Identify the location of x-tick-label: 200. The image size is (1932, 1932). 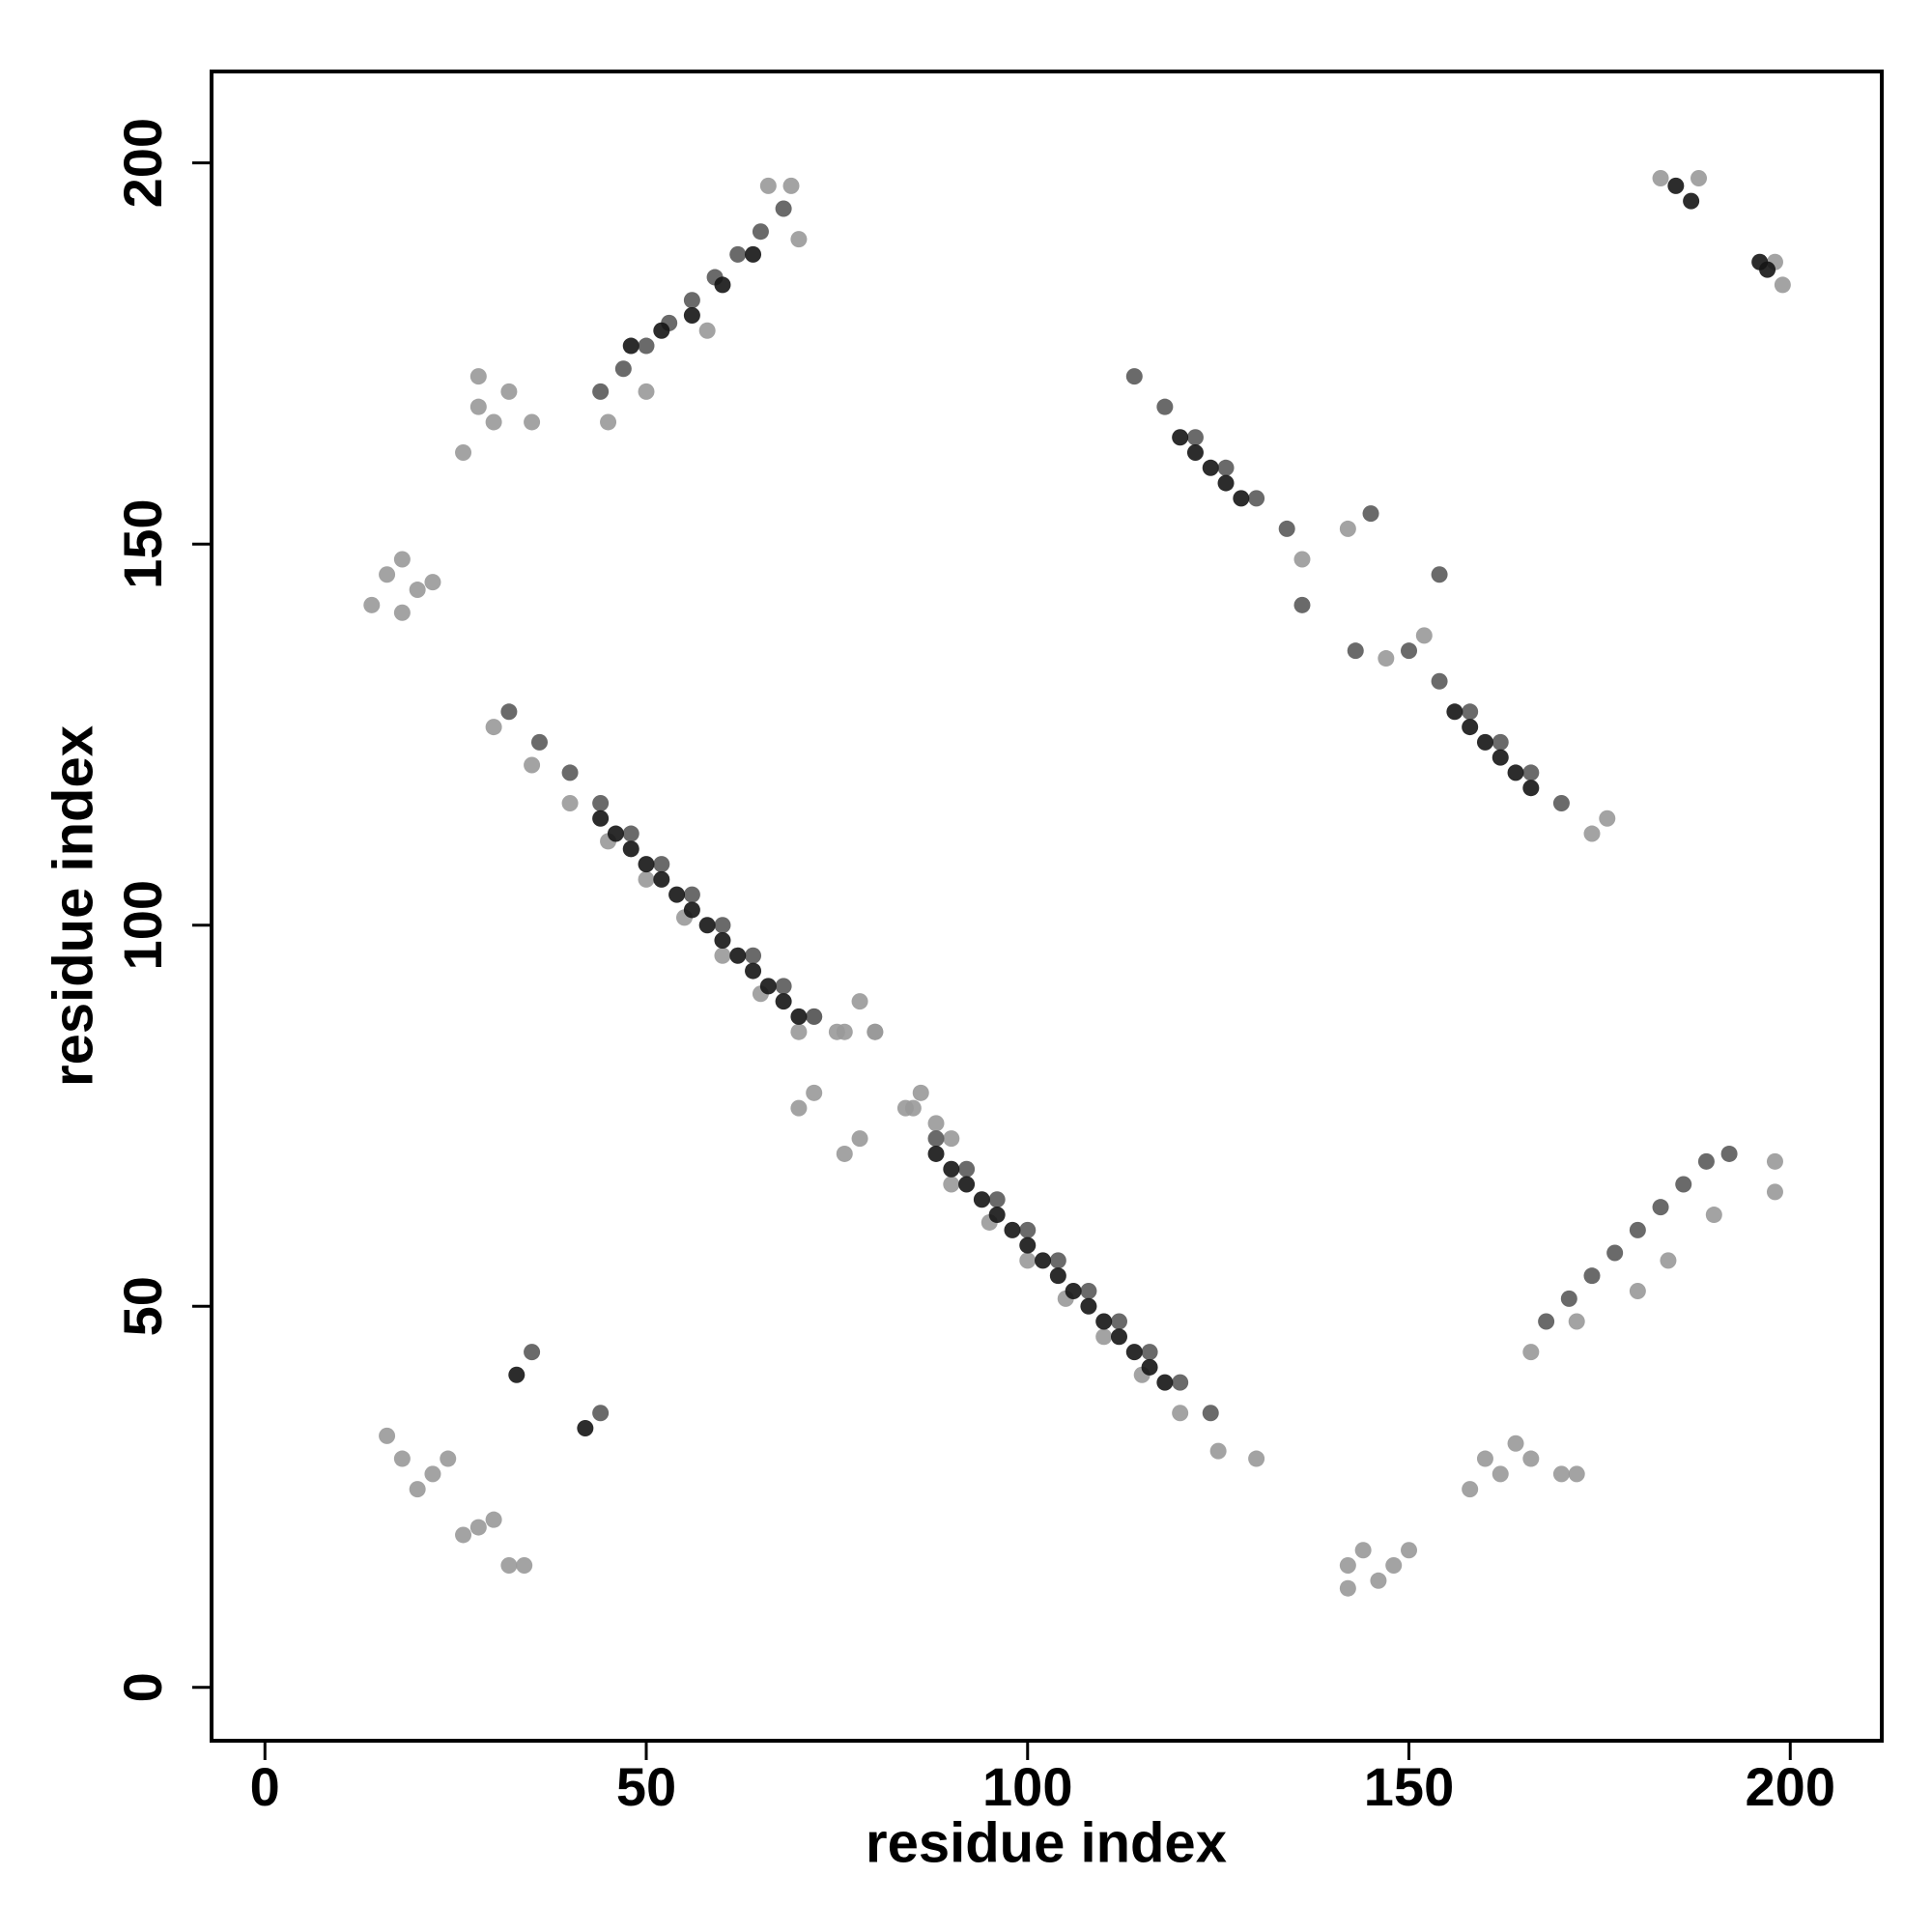
(1790, 1786).